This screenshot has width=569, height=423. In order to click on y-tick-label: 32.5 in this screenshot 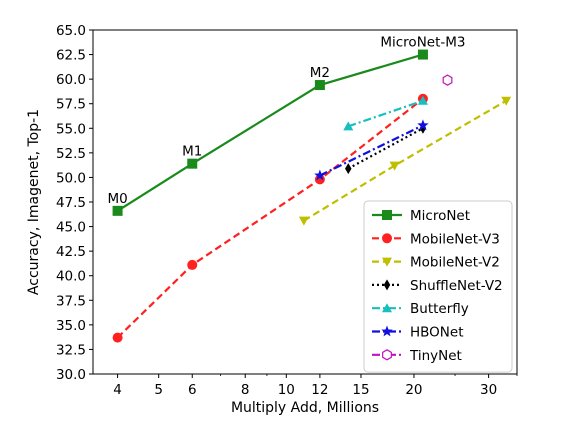, I will do `click(71, 350)`.